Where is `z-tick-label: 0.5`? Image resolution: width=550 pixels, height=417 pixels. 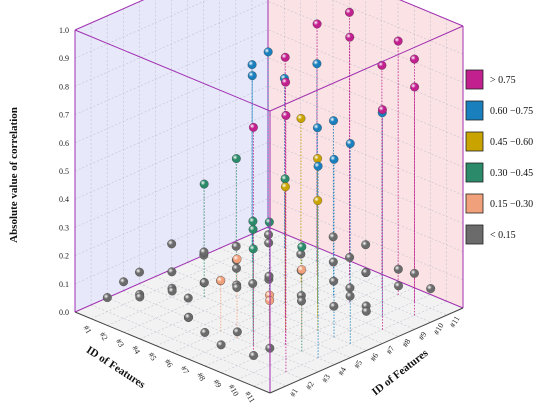 z-tick-label: 0.5 is located at coordinates (64, 171).